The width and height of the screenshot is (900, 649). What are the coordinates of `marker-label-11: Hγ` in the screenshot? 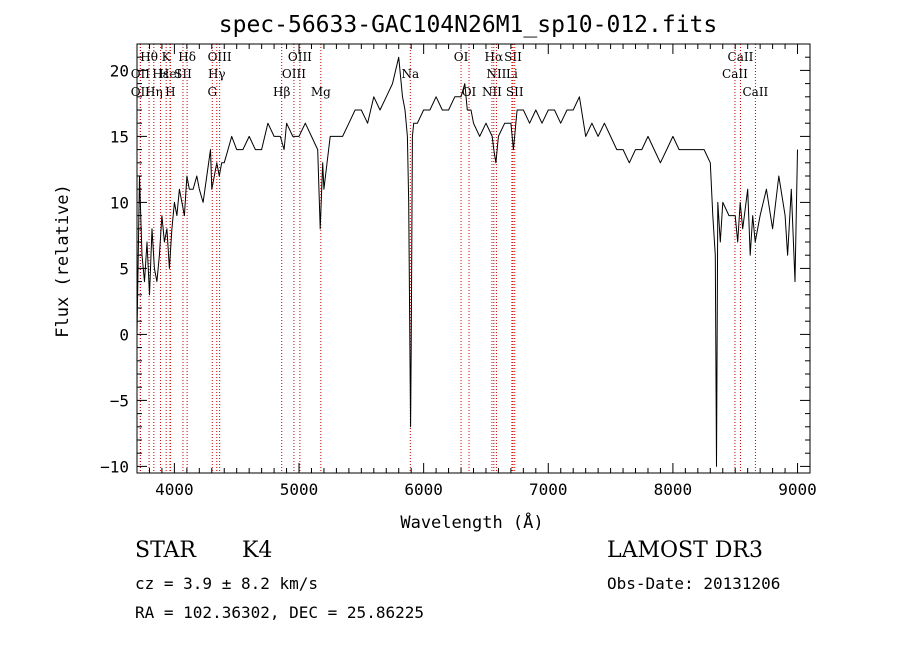 It's located at (217, 74).